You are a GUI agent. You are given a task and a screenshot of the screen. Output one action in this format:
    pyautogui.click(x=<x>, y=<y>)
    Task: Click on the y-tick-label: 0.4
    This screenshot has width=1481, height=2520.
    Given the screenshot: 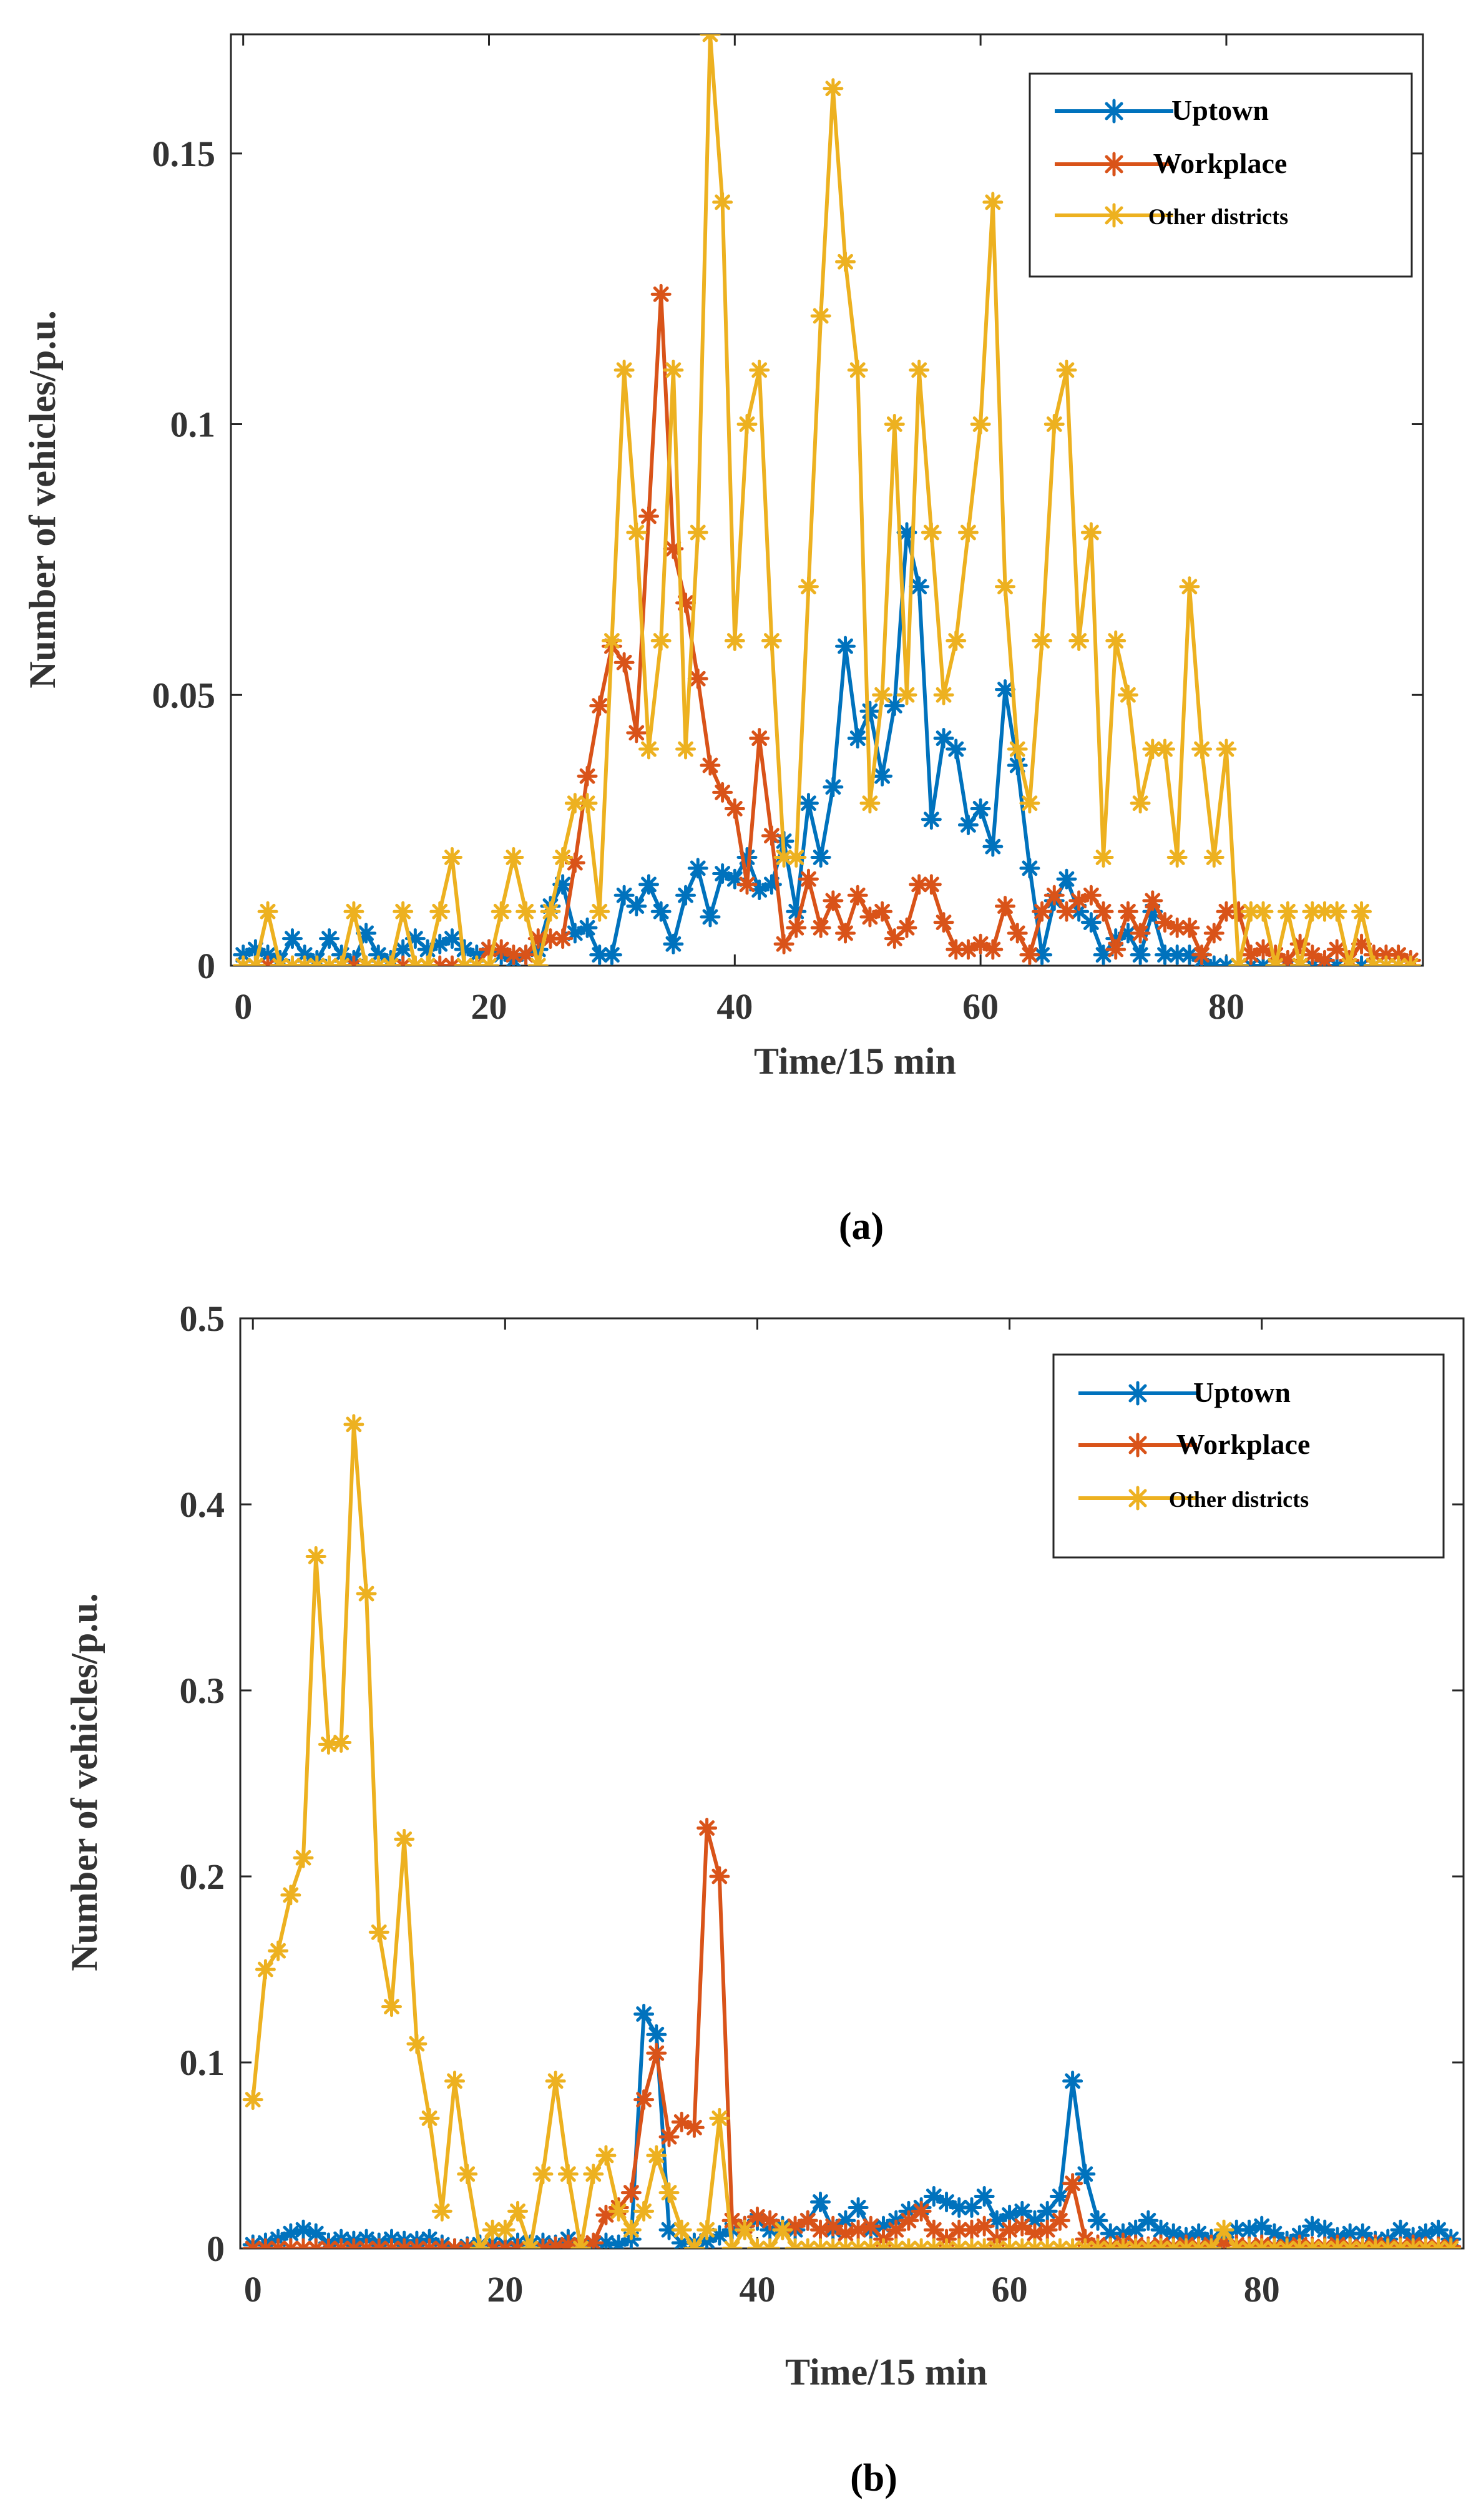 What is the action you would take?
    pyautogui.click(x=203, y=1504)
    